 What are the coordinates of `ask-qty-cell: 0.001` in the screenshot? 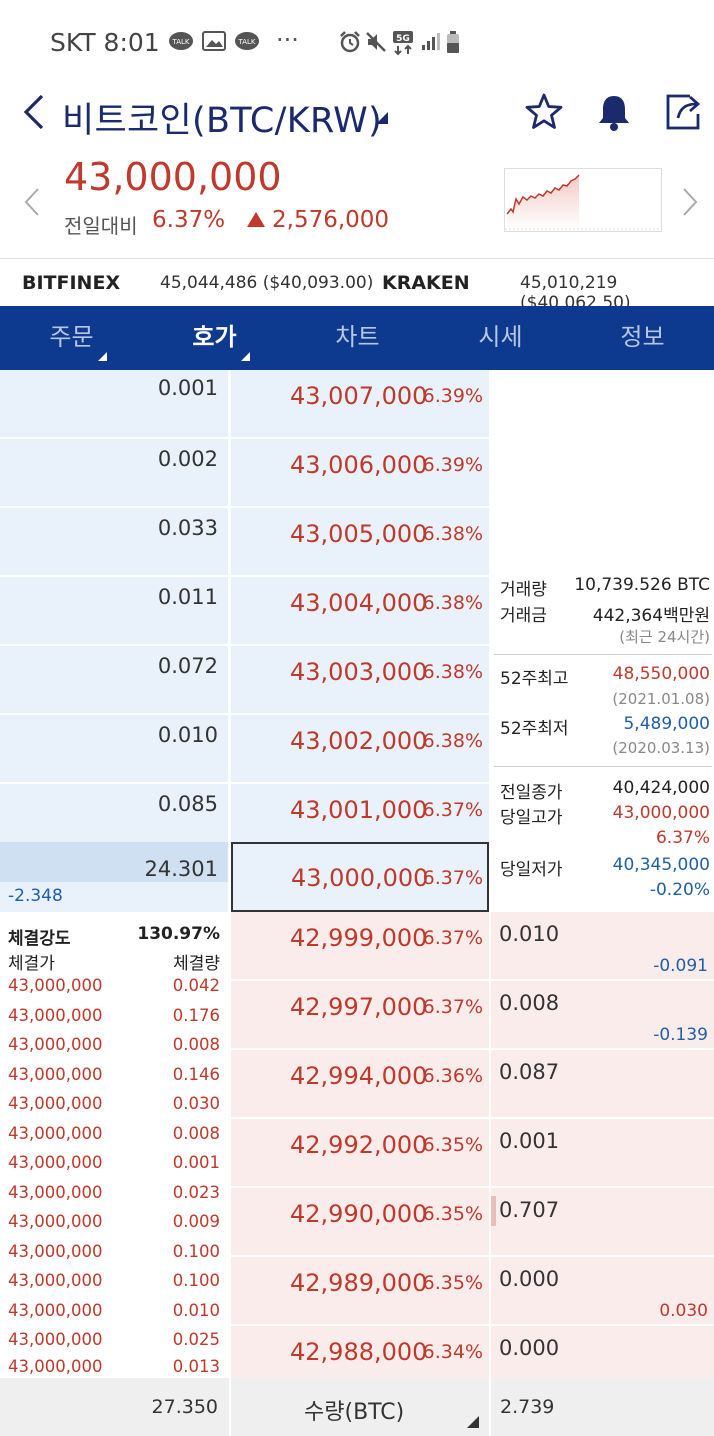 It's located at (114, 403).